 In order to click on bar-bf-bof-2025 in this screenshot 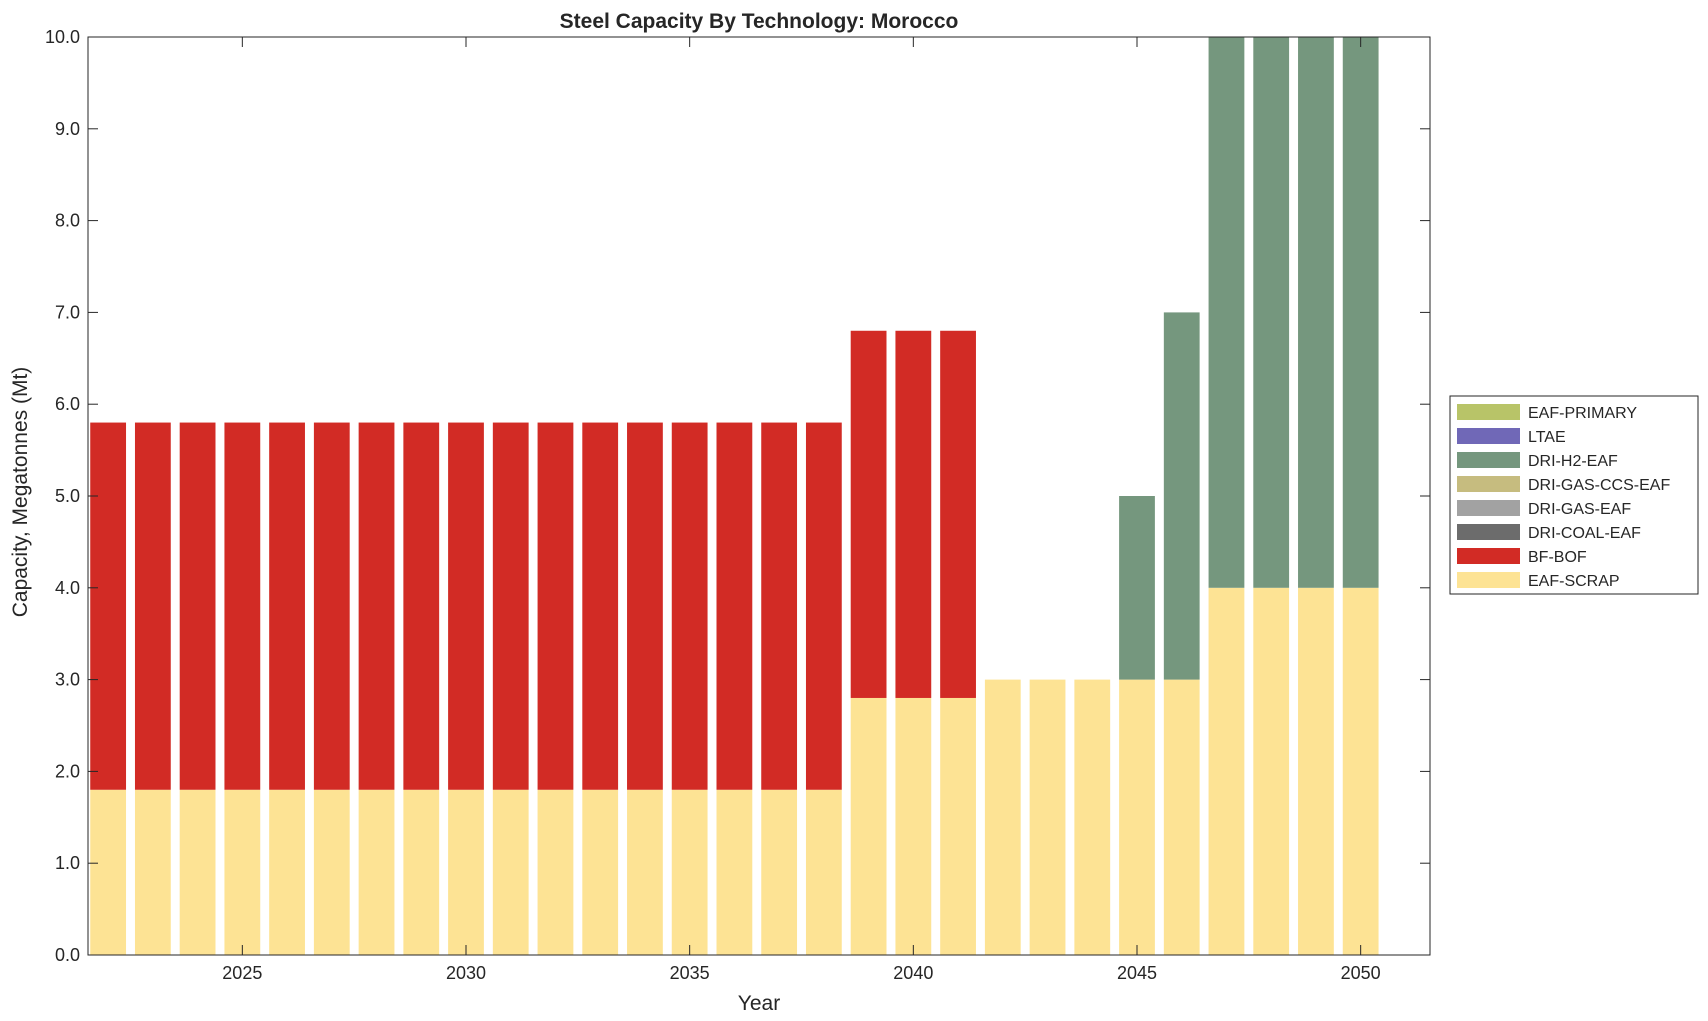, I will do `click(242, 606)`.